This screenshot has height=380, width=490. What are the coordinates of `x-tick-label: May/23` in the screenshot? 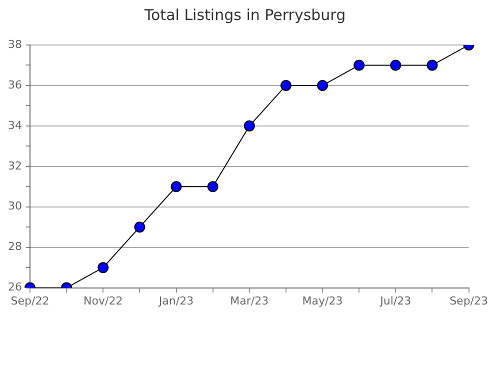 It's located at (322, 301).